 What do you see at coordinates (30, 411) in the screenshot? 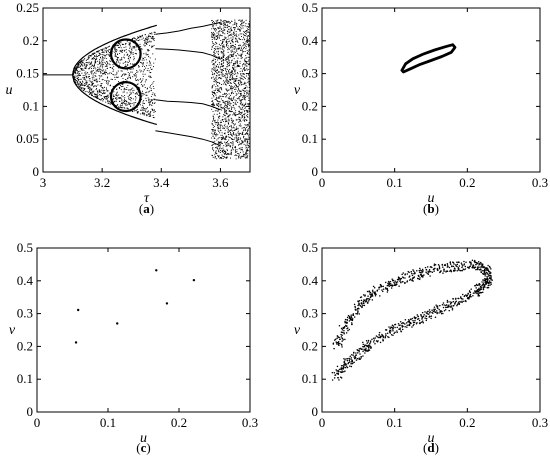
I see `y-tick-label: 0` at bounding box center [30, 411].